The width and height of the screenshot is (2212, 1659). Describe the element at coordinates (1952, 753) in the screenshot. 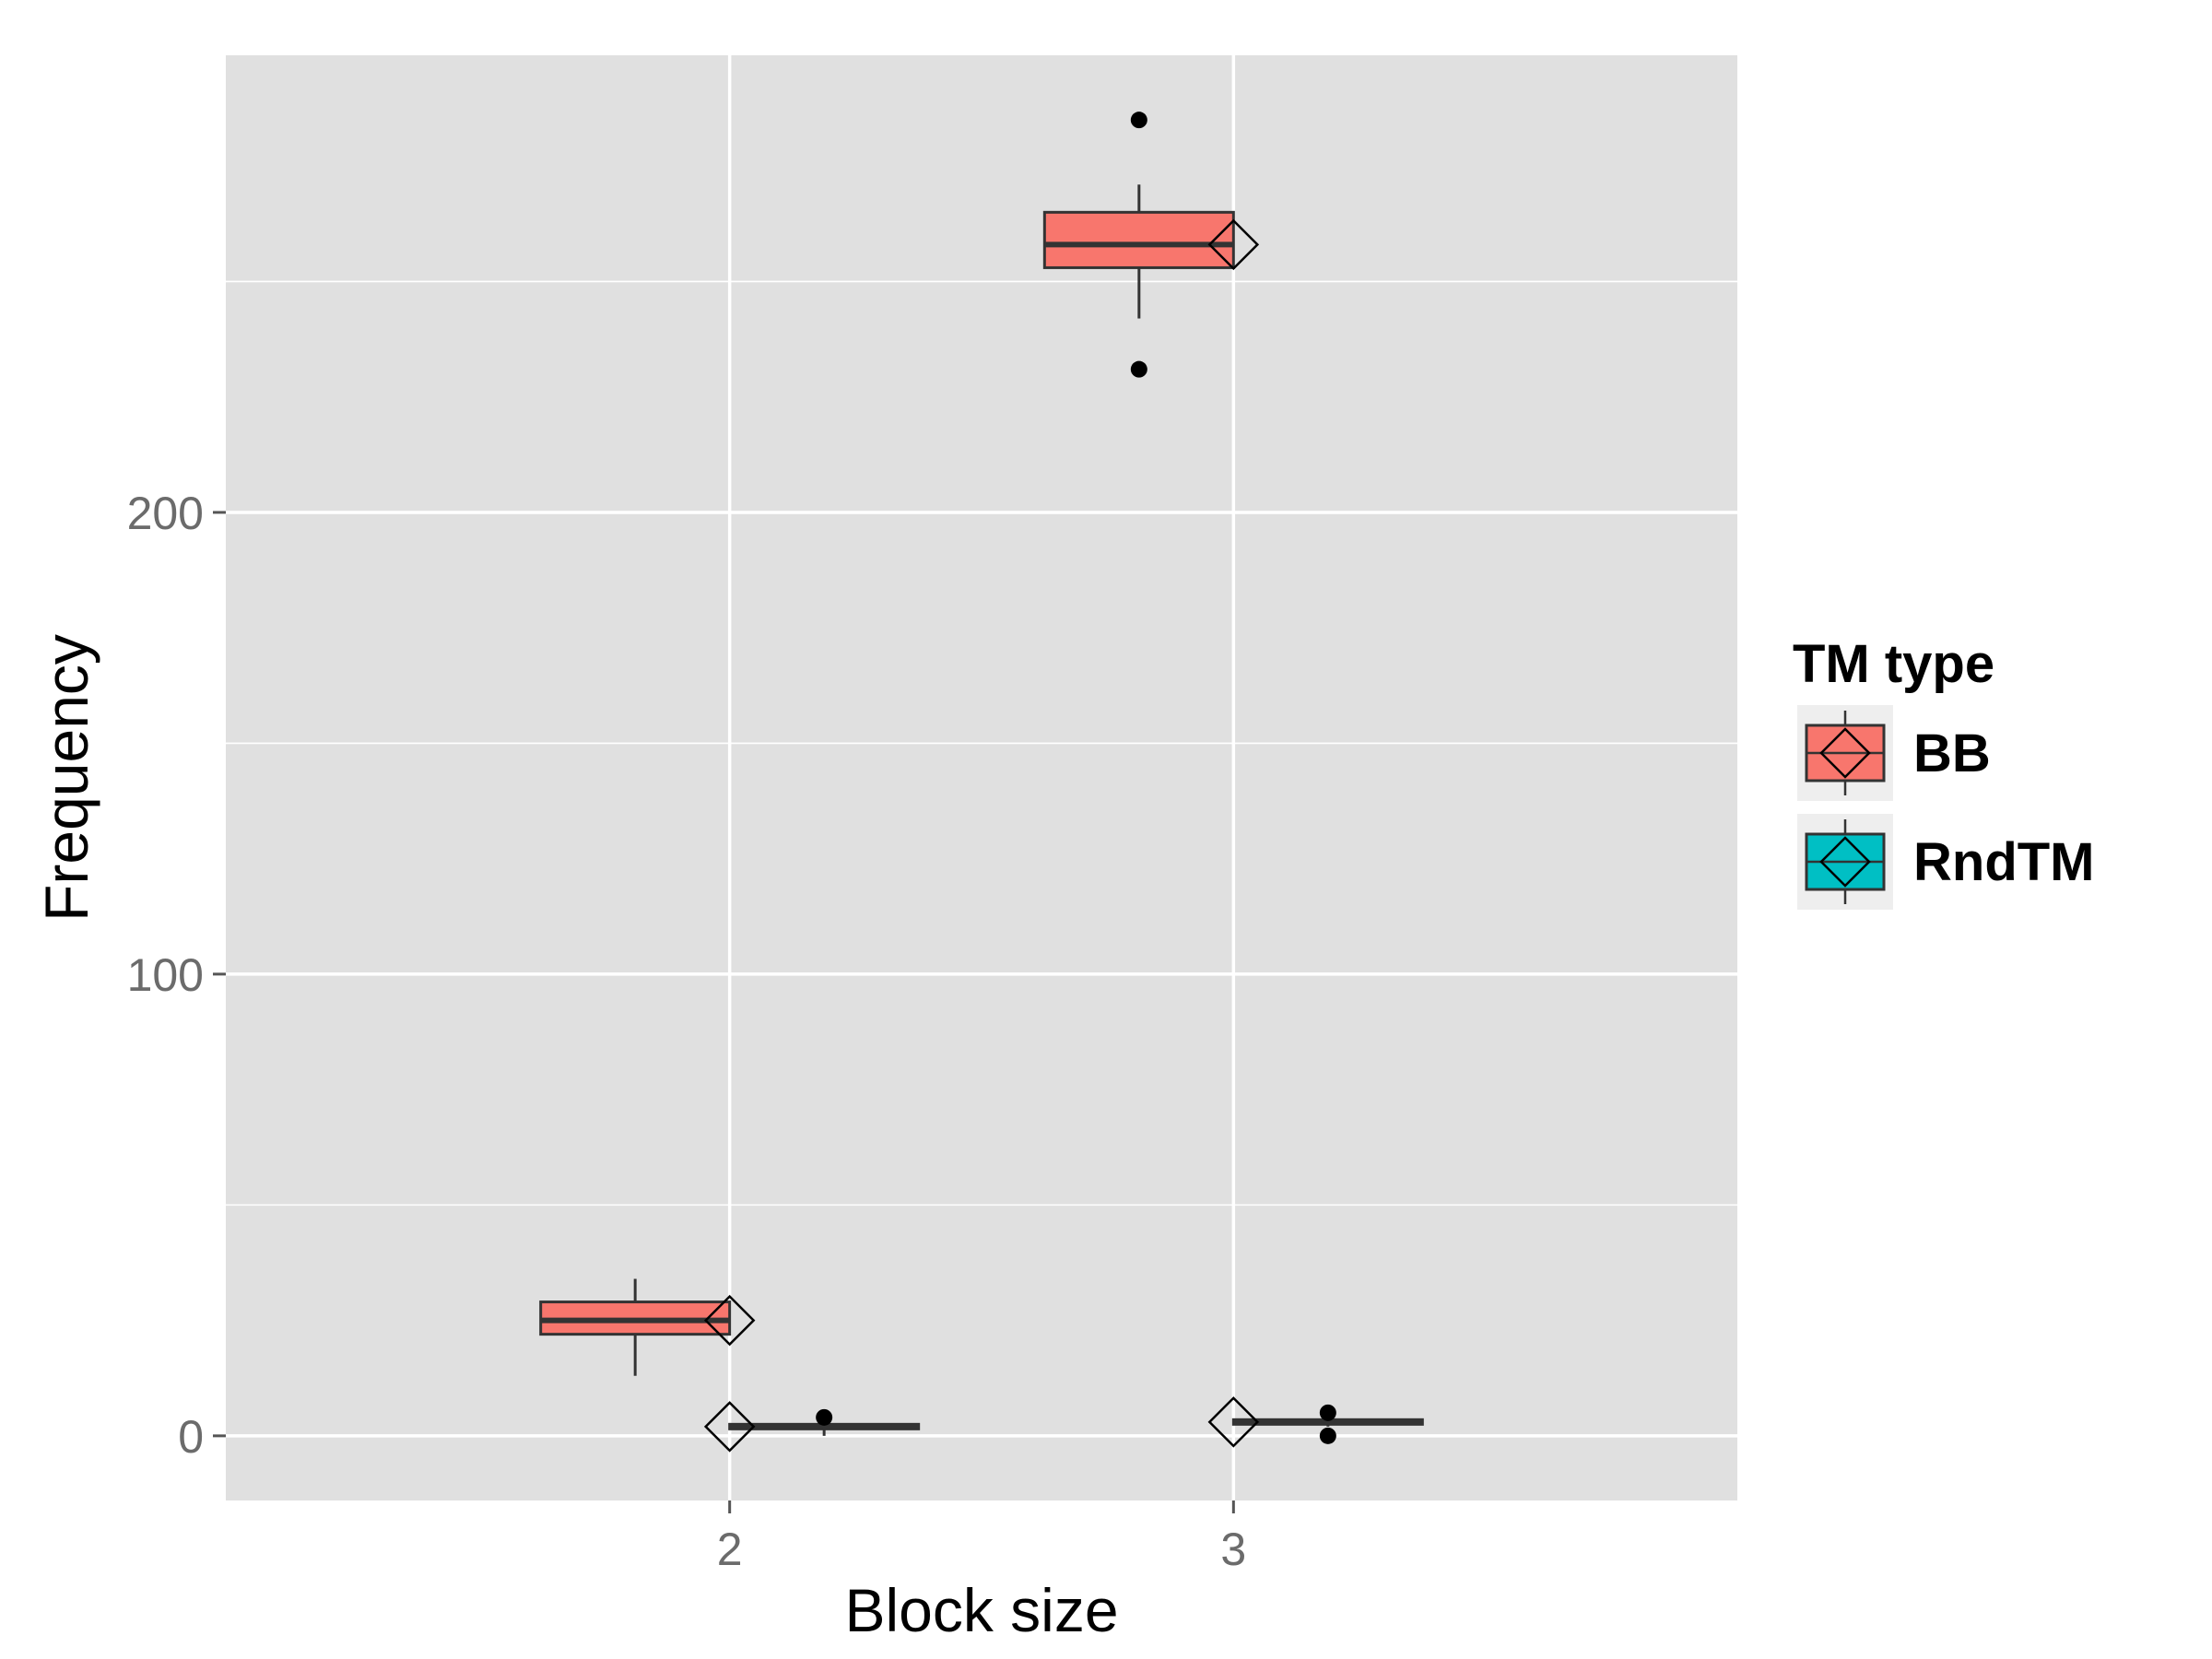

I see `legend-label-BB: BB` at that location.